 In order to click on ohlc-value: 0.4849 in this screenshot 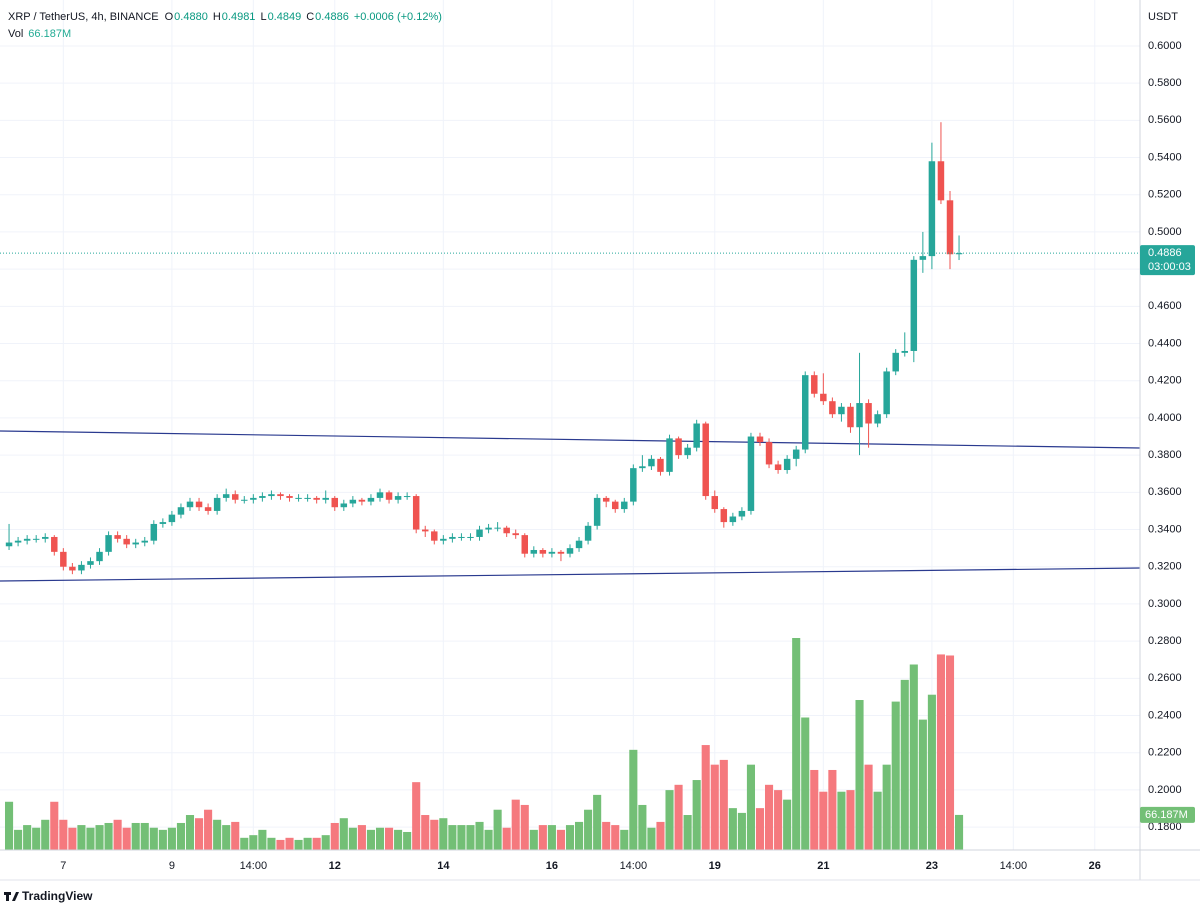, I will do `click(285, 17)`.